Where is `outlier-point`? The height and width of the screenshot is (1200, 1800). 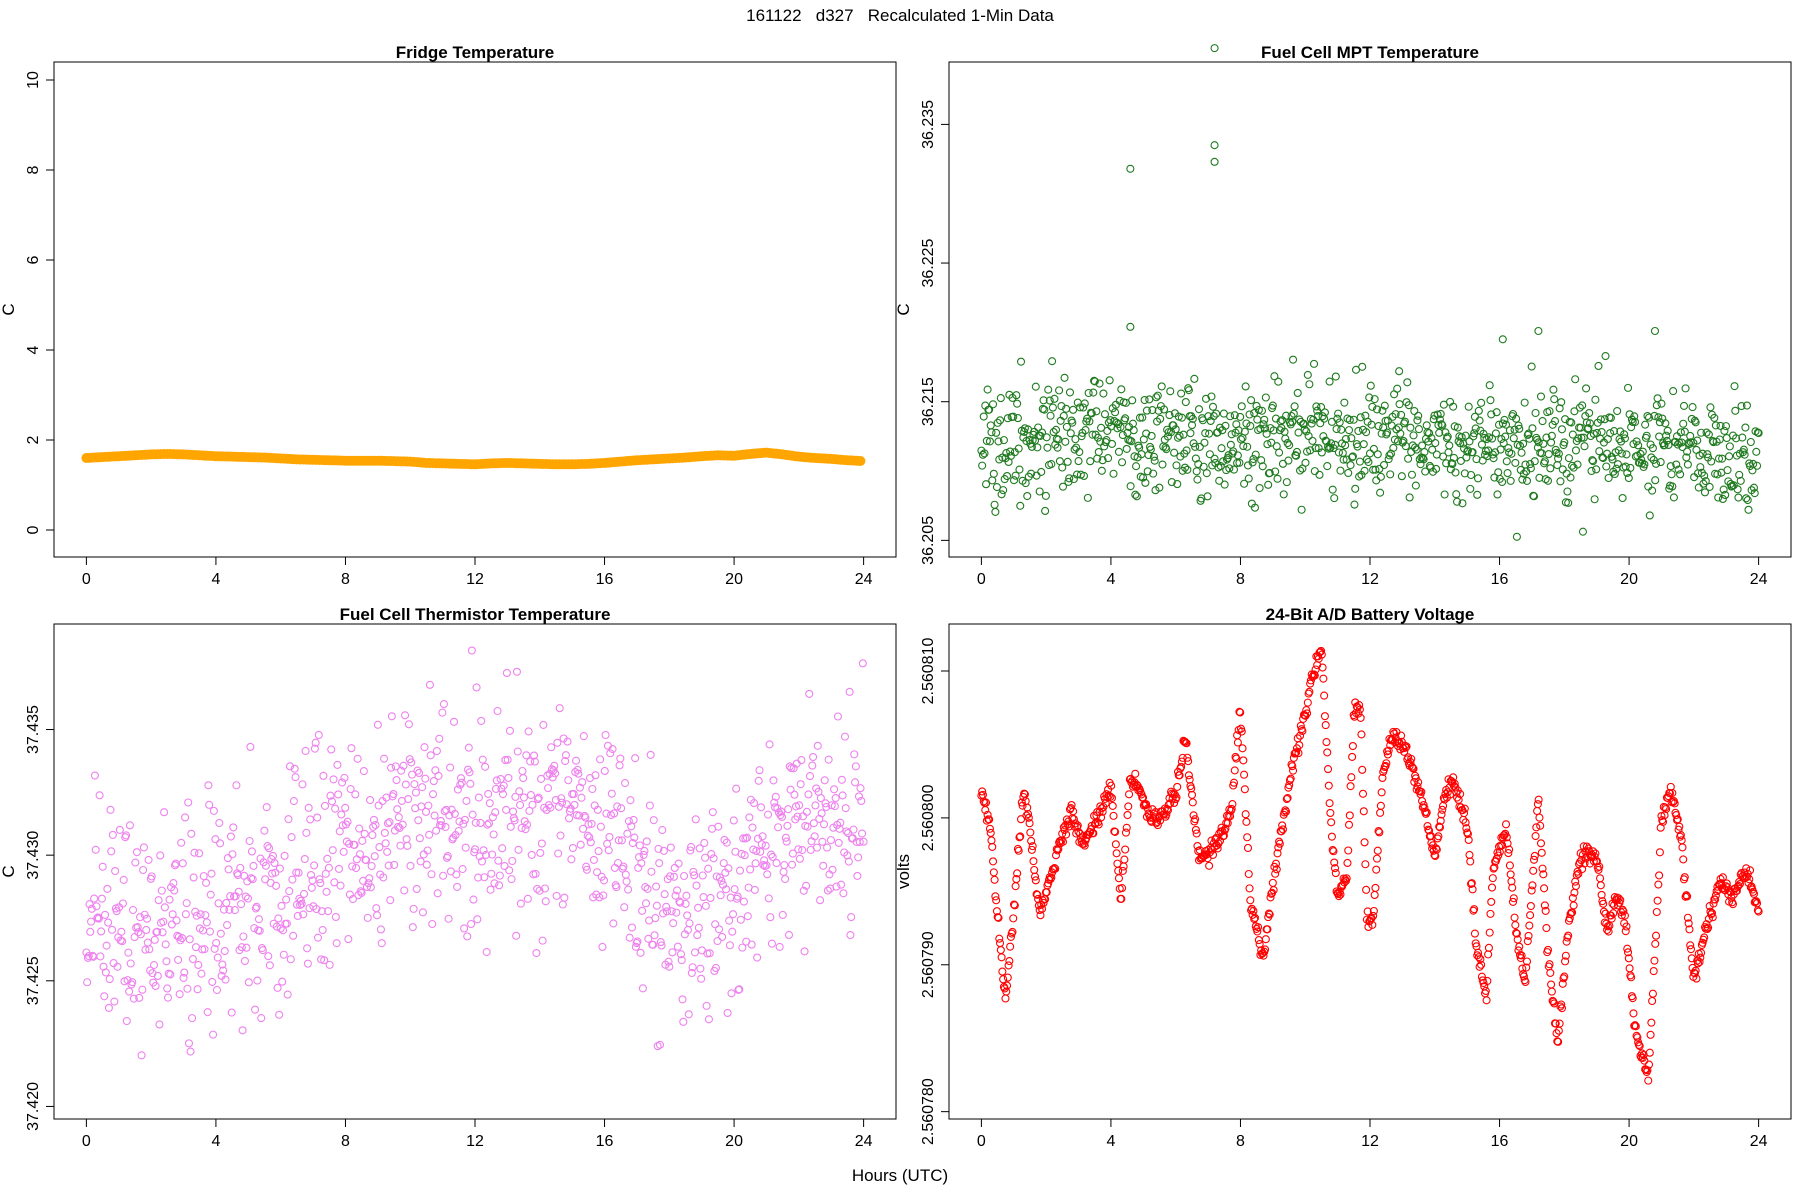 outlier-point is located at coordinates (1130, 168).